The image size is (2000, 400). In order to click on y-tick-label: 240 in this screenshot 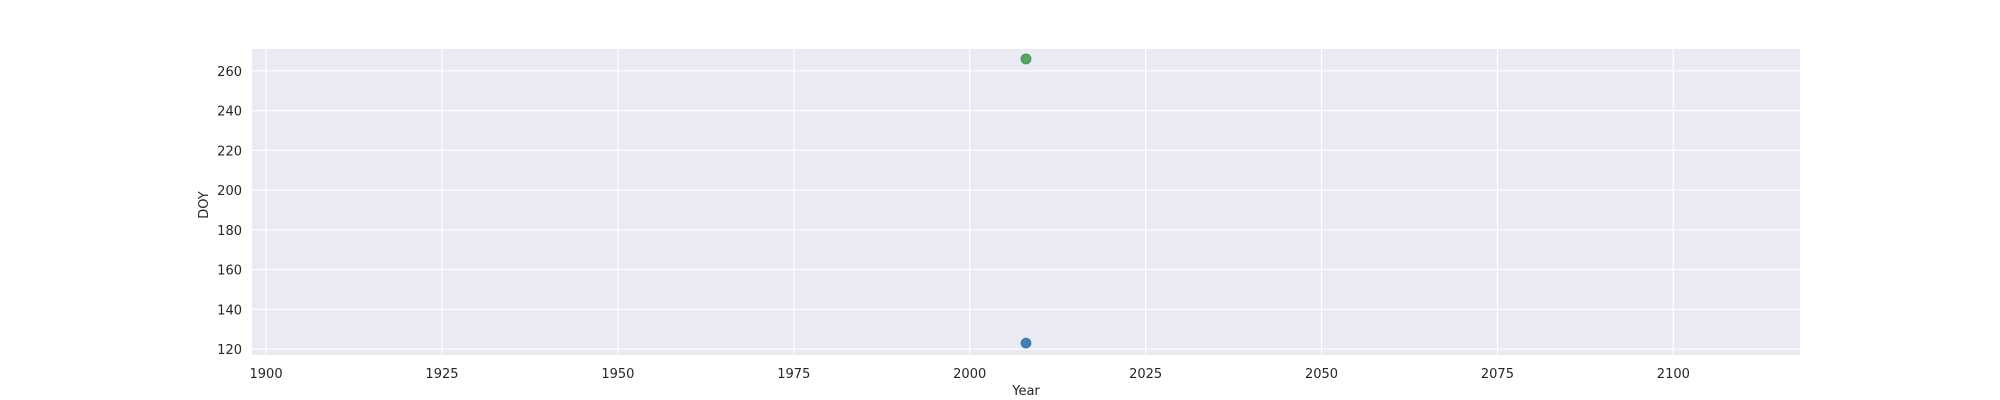, I will do `click(229, 112)`.